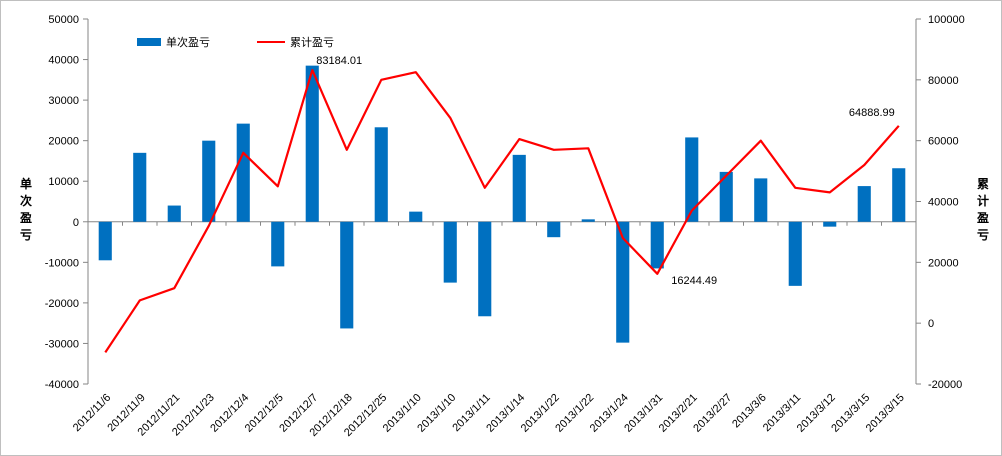  I want to click on left-tick-label: 40000, so click(63, 61).